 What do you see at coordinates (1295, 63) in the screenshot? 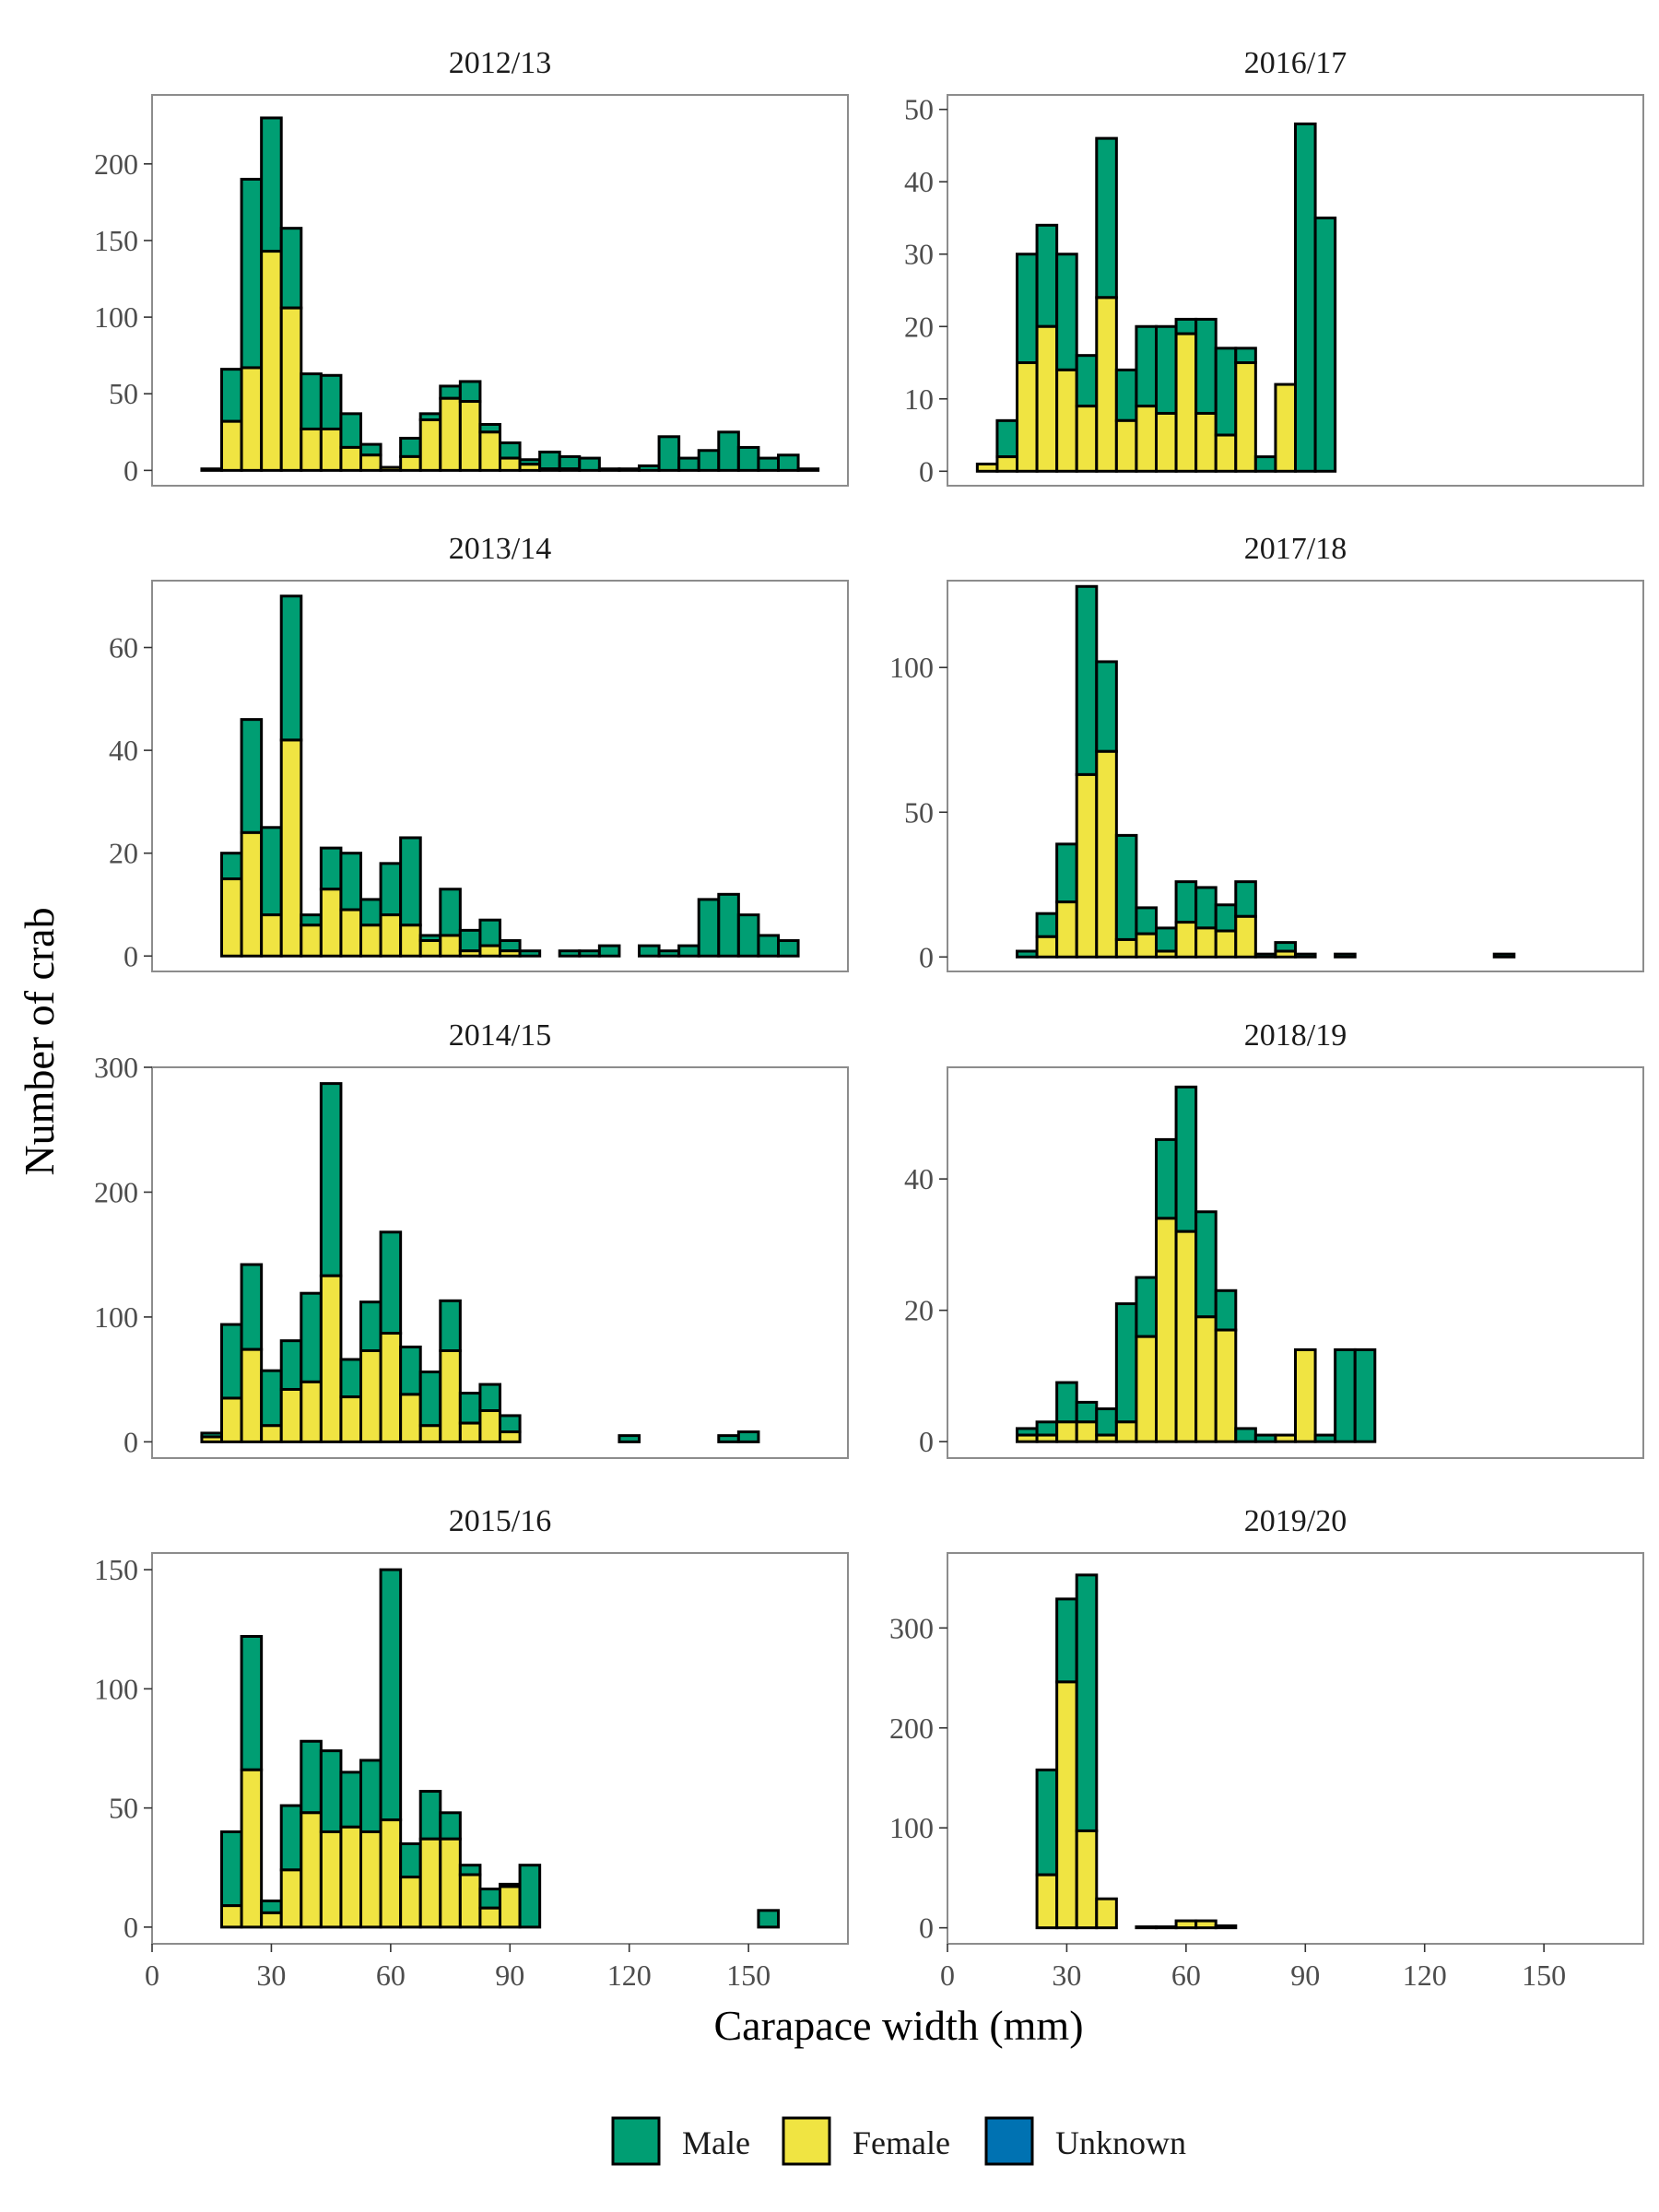
I see `panel-title: 2016/17` at bounding box center [1295, 63].